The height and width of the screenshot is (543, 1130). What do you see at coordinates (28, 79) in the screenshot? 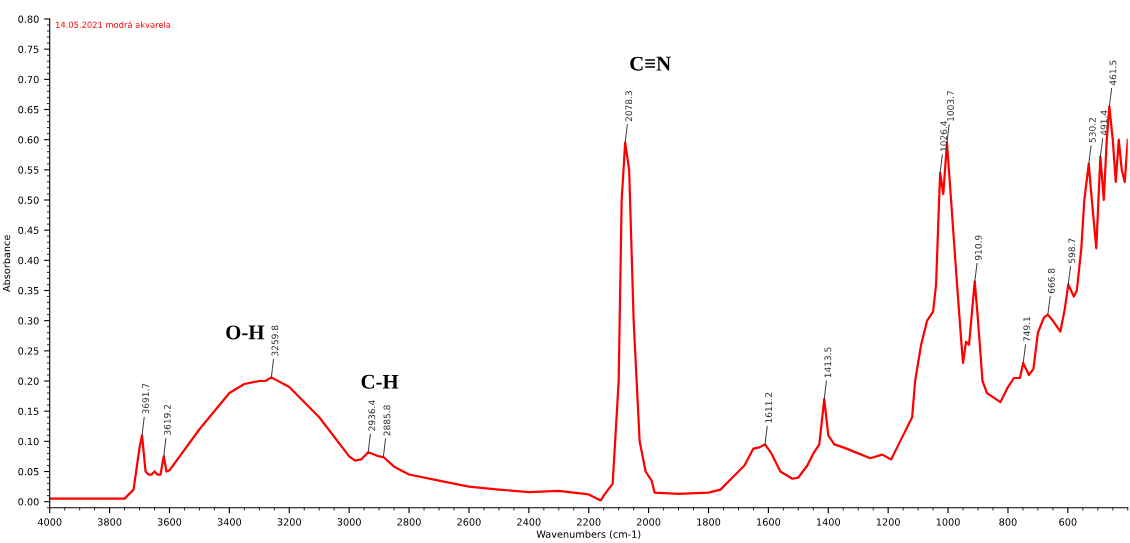
I see `y-tick-label: 0.70` at bounding box center [28, 79].